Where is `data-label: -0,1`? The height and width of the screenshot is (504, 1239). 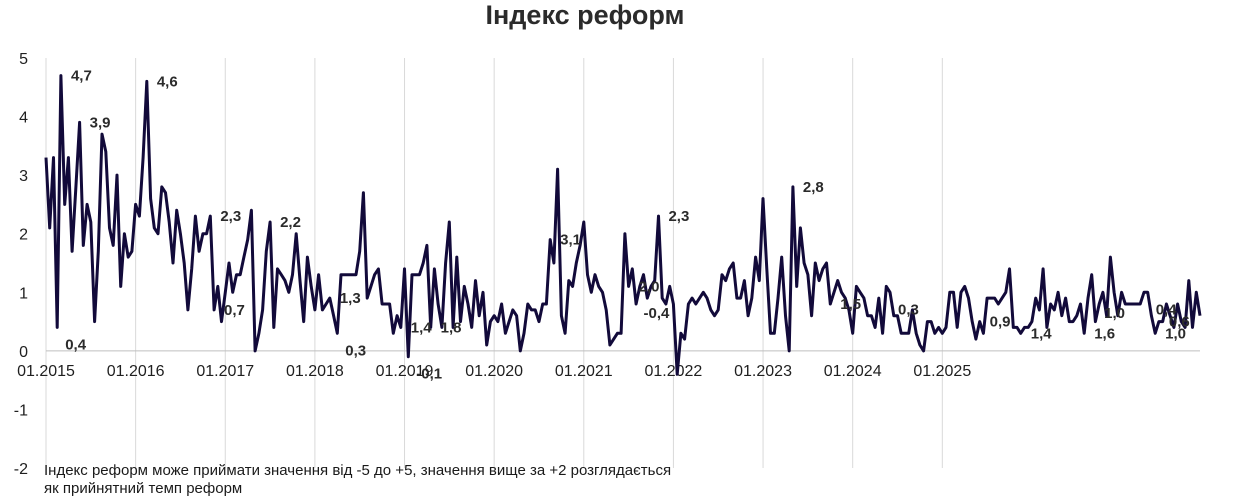 data-label: -0,1 is located at coordinates (429, 374).